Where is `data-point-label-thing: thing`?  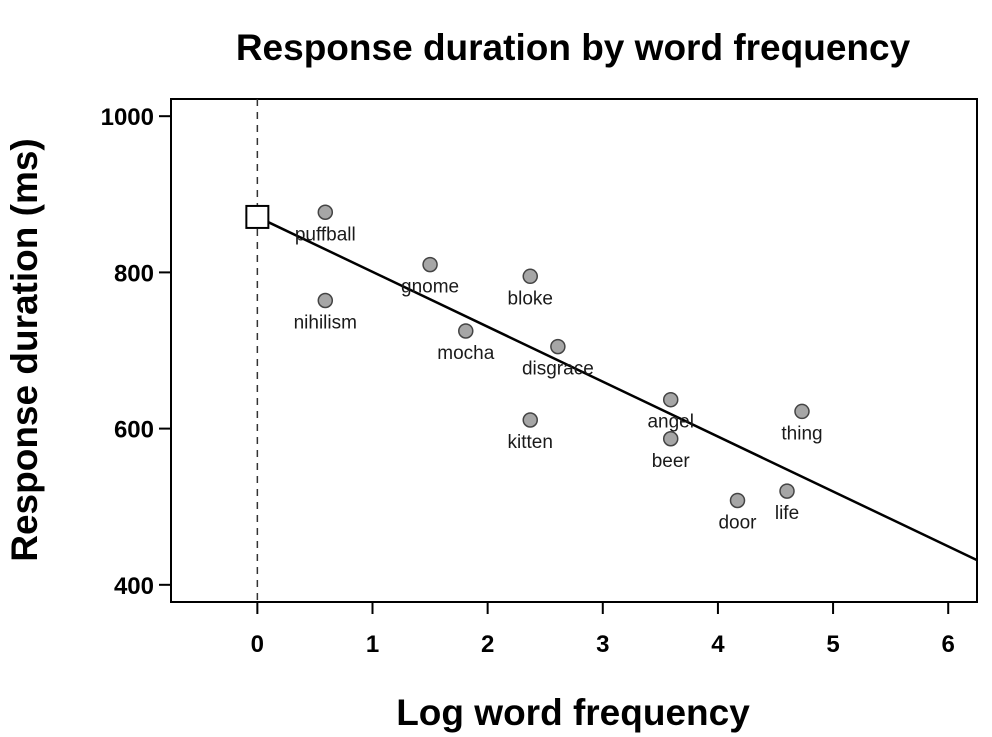 data-point-label-thing: thing is located at coordinates (801, 433).